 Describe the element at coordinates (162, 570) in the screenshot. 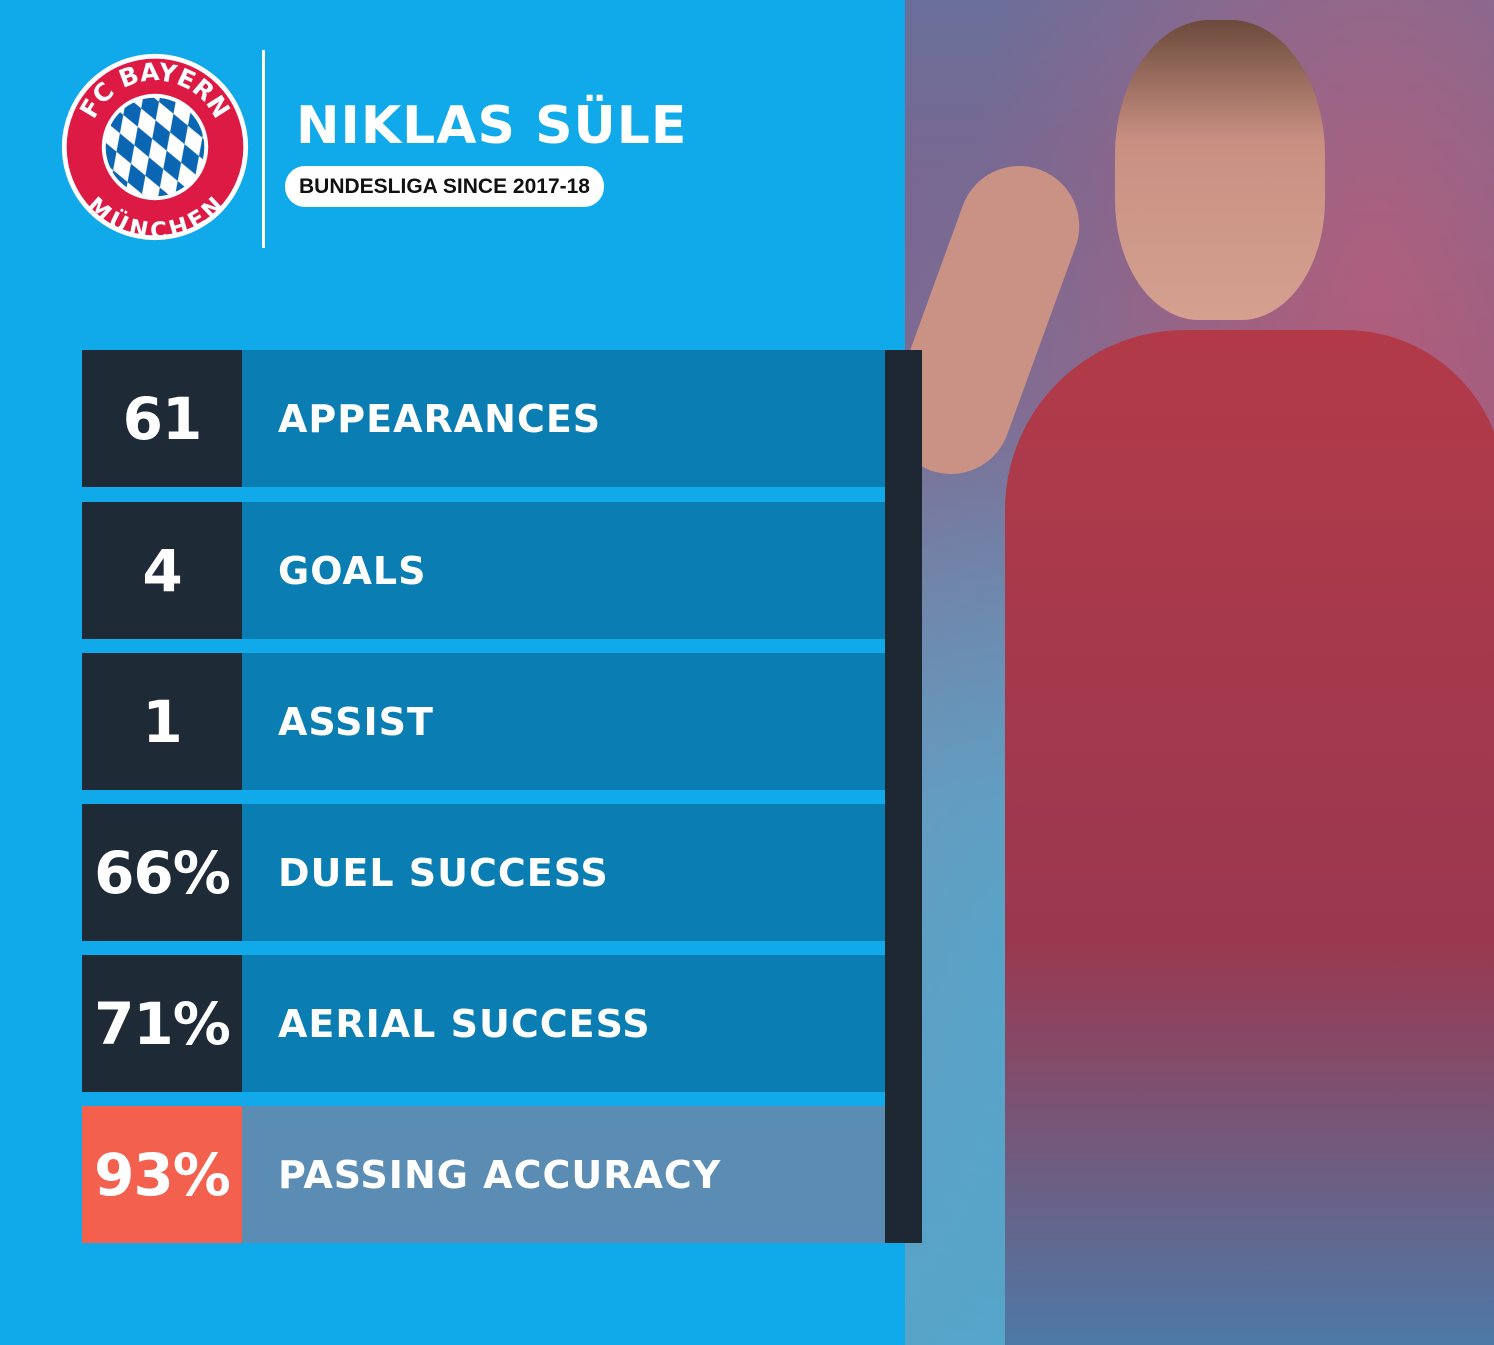

I see `stat-value: 4` at that location.